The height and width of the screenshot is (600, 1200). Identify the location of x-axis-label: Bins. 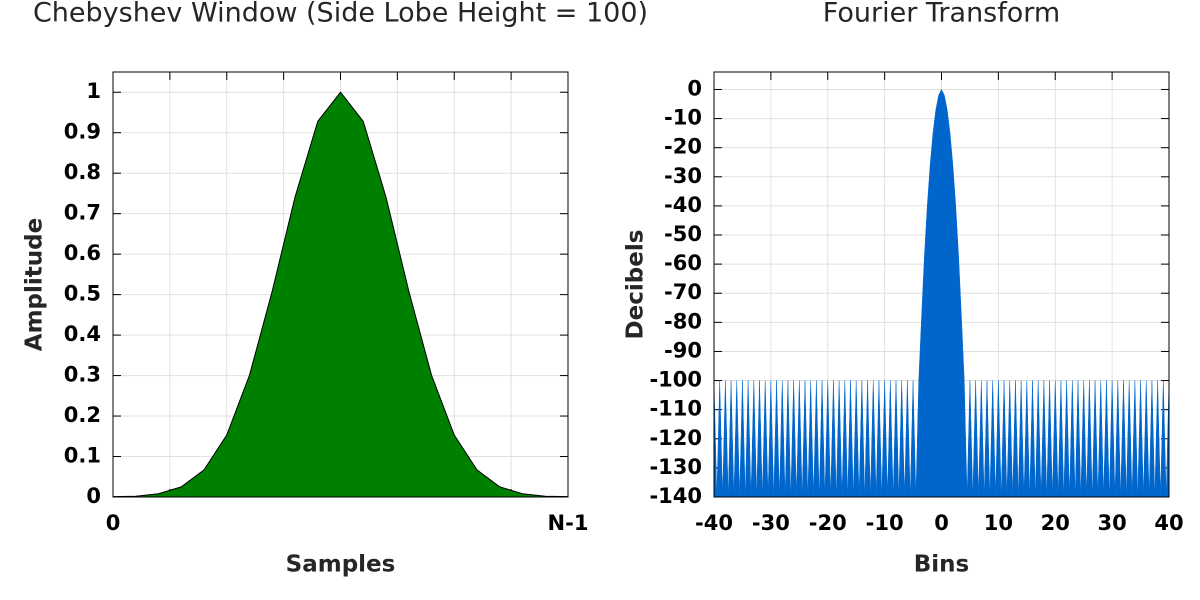
(941, 565).